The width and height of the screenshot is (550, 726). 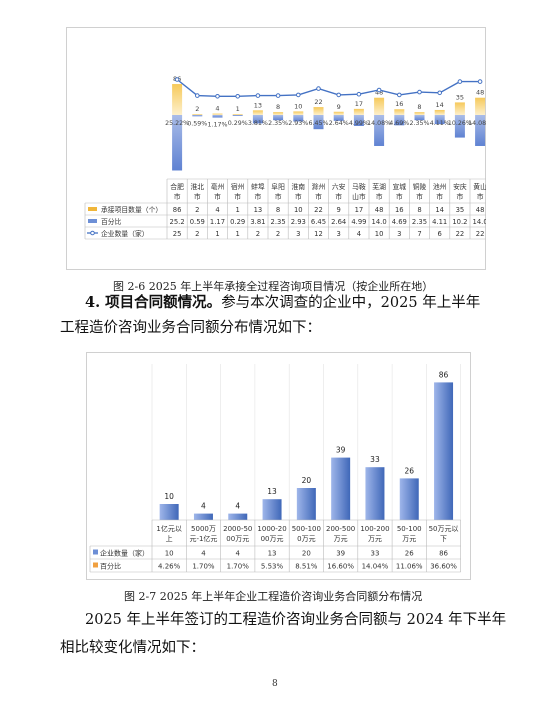 I want to click on table-cell: 17, so click(x=359, y=210).